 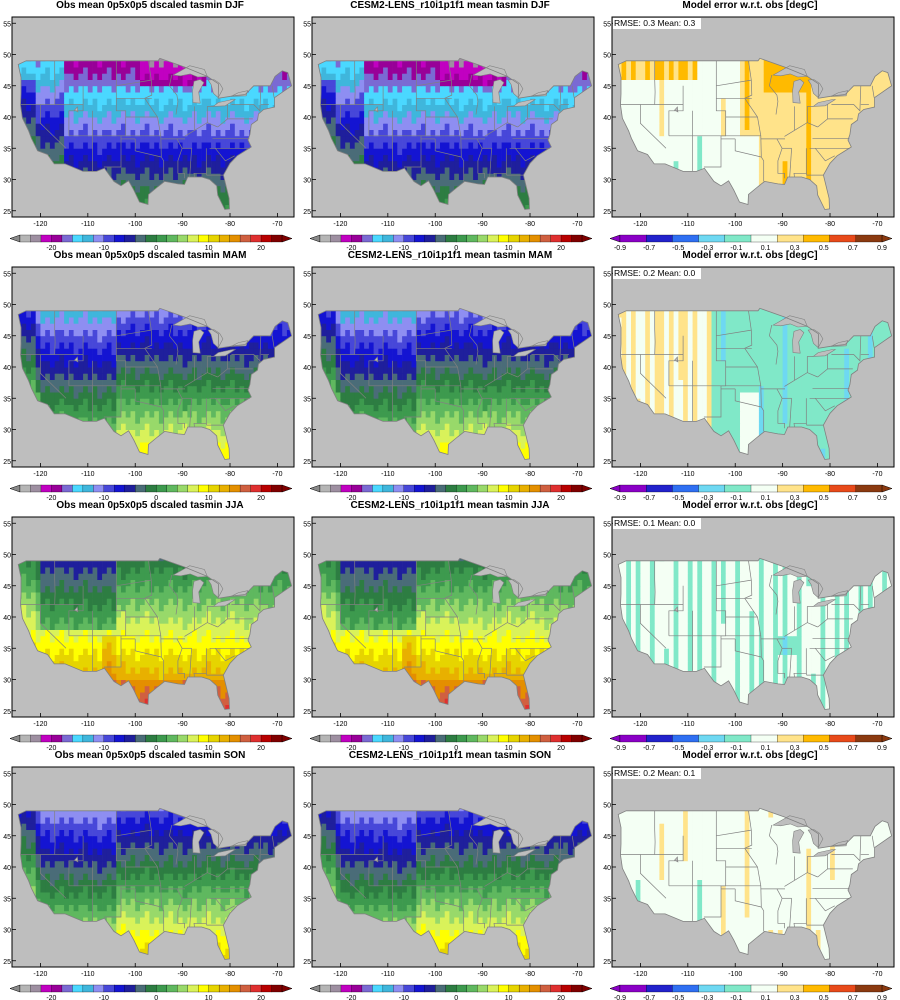 What do you see at coordinates (843, 238) in the screenshot?
I see `colorbar-segment` at bounding box center [843, 238].